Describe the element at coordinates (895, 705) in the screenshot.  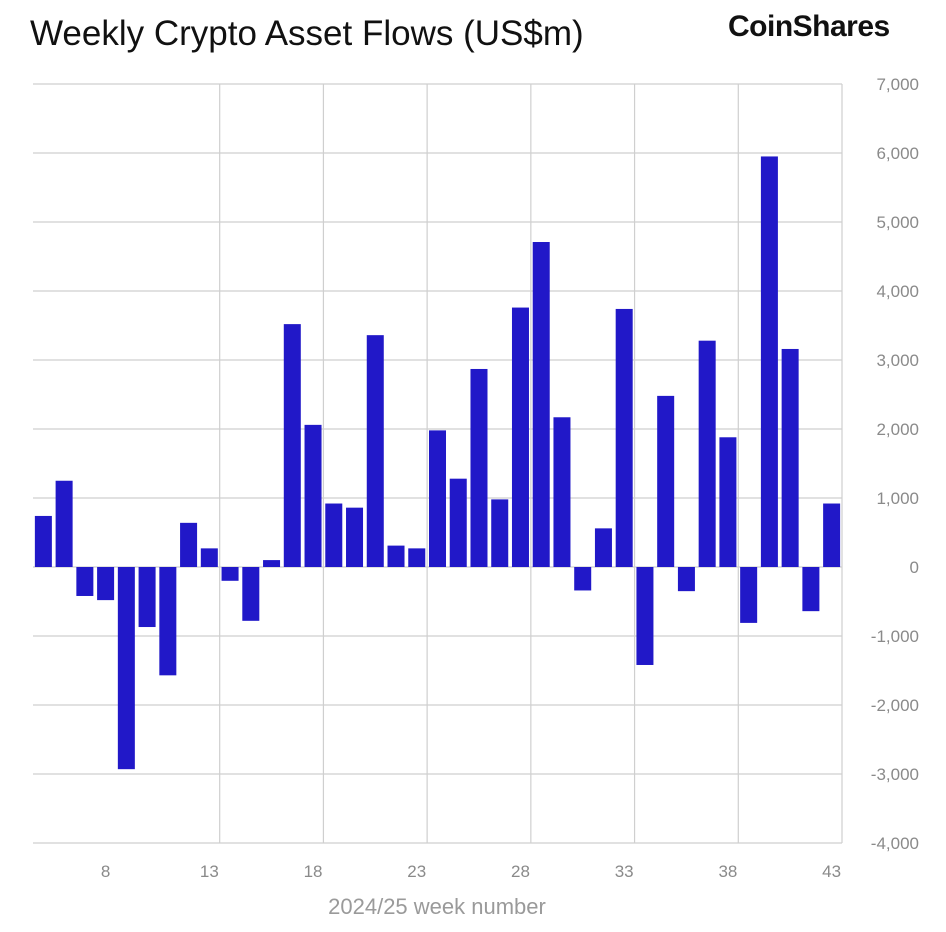
I see `y-tick-label: -2,000` at that location.